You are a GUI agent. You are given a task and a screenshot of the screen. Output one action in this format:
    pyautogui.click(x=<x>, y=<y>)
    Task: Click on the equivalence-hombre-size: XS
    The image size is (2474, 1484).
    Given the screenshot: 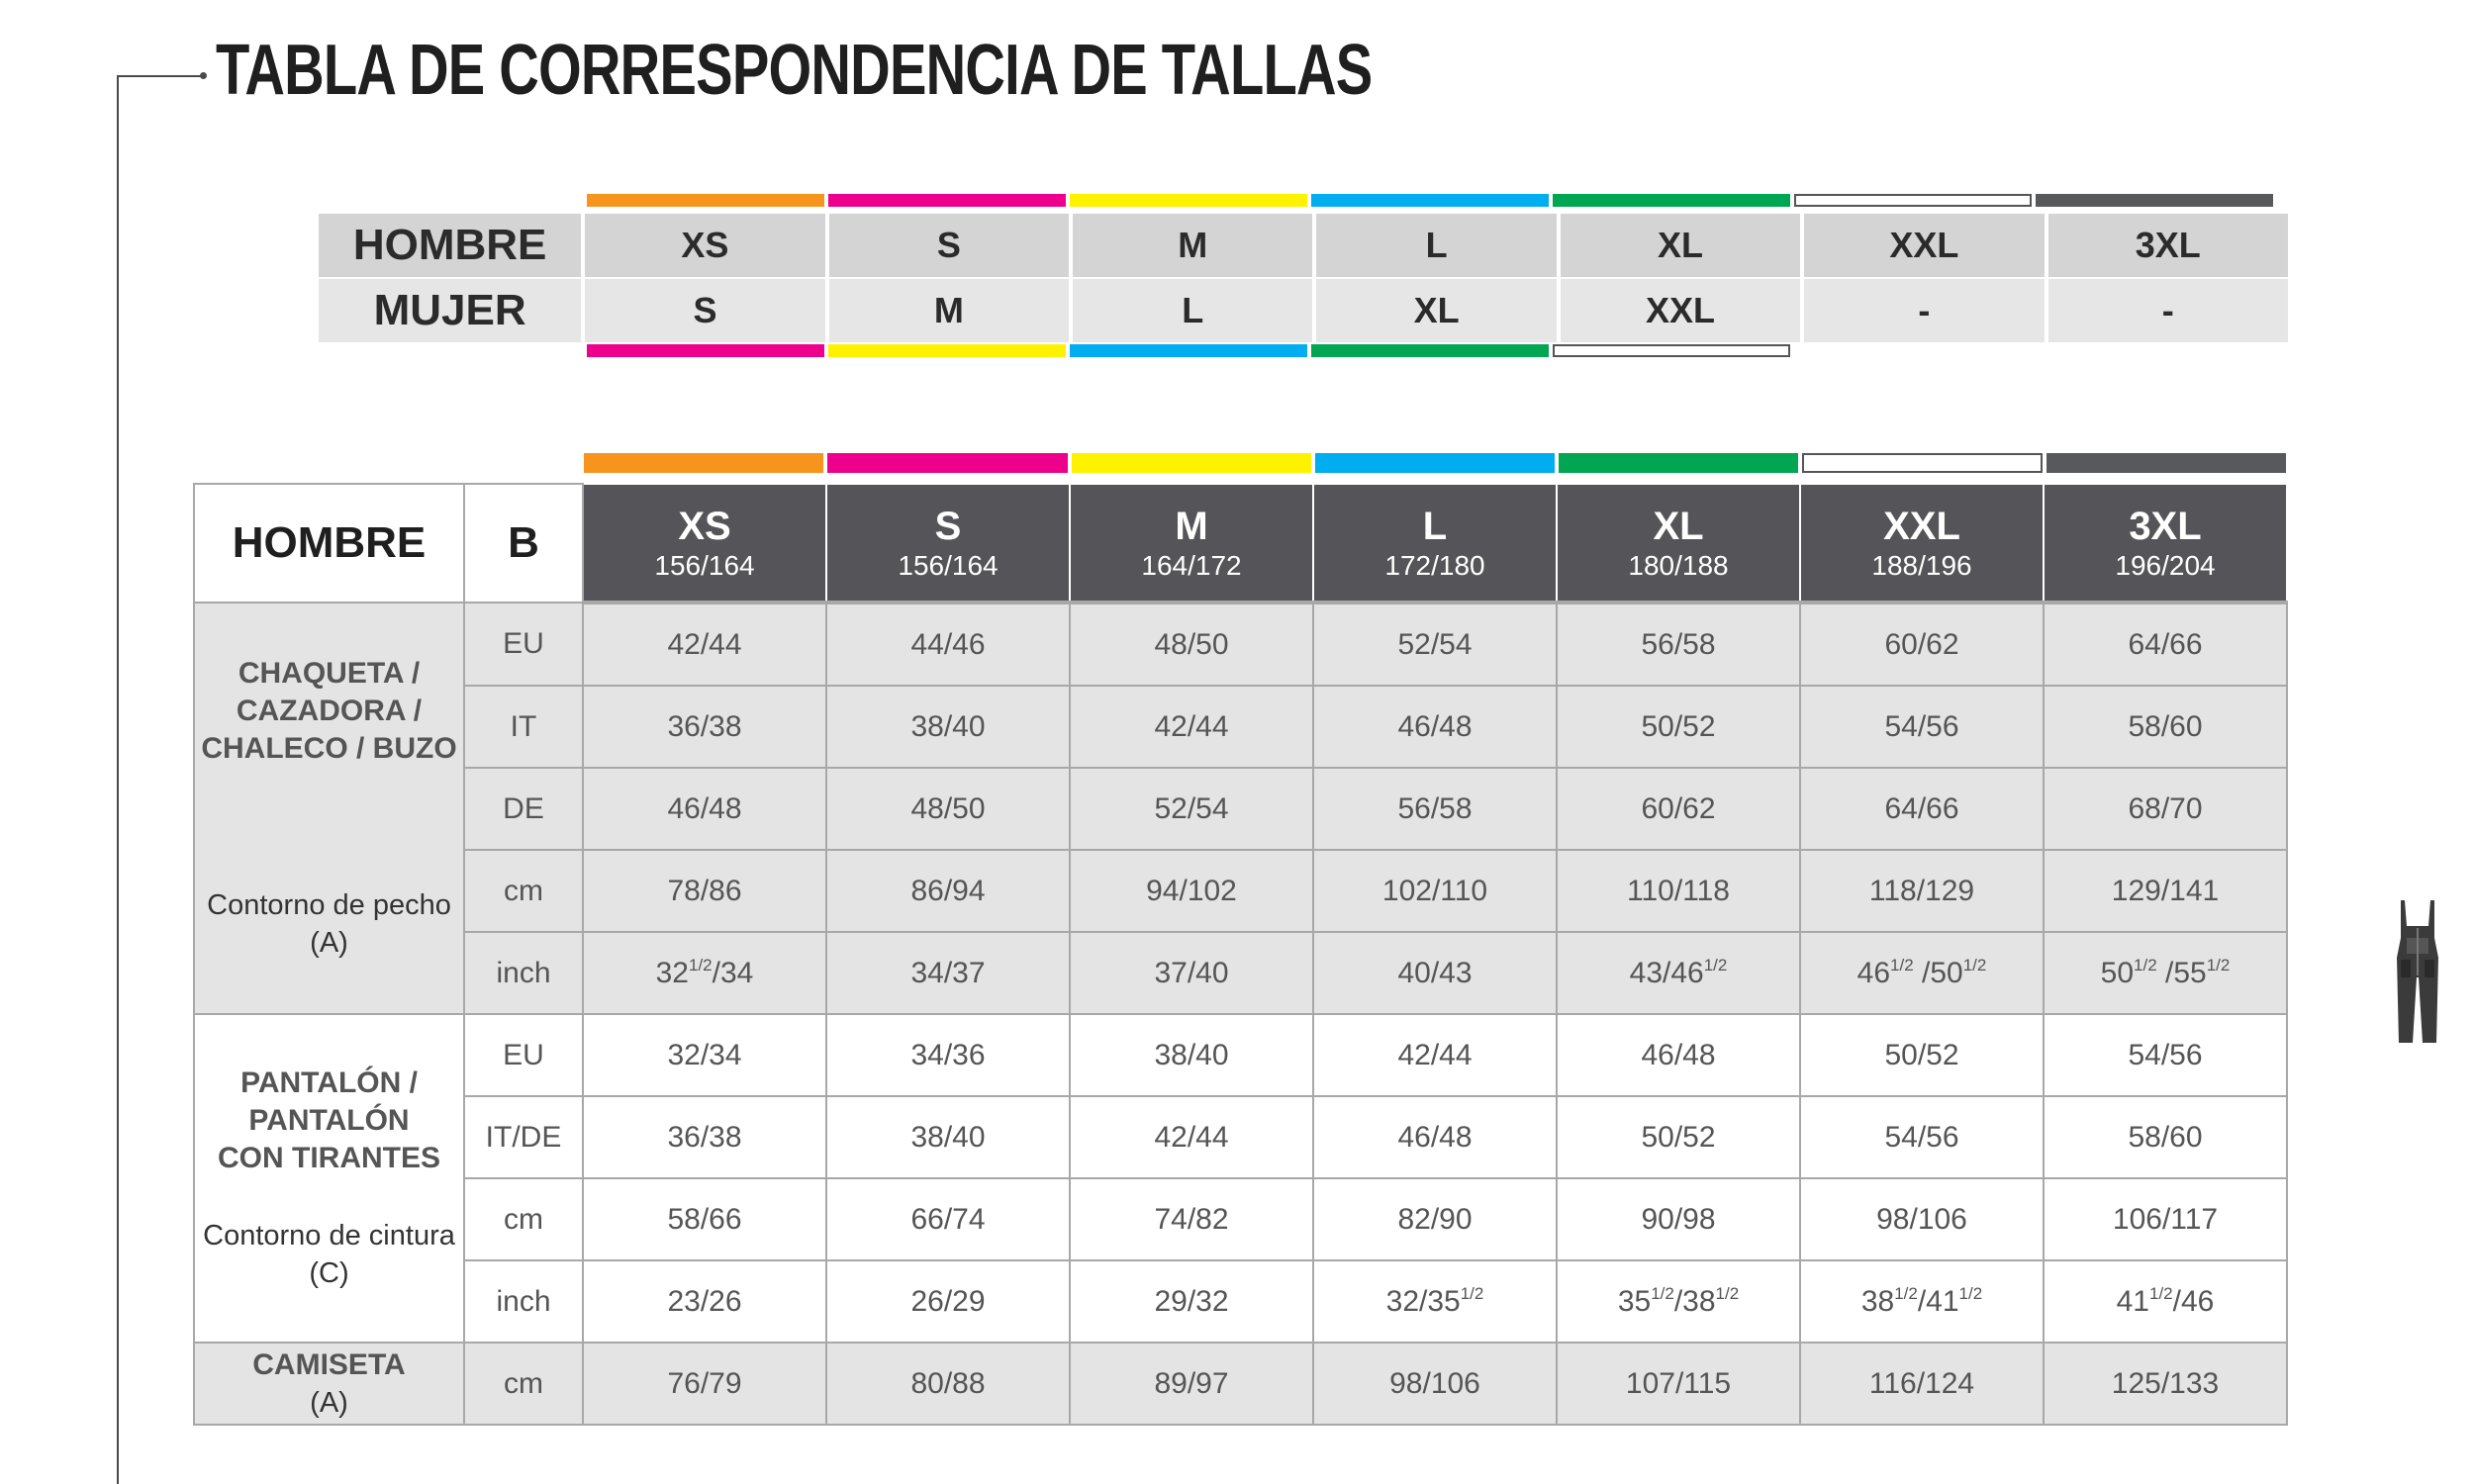 What is the action you would take?
    pyautogui.click(x=703, y=245)
    